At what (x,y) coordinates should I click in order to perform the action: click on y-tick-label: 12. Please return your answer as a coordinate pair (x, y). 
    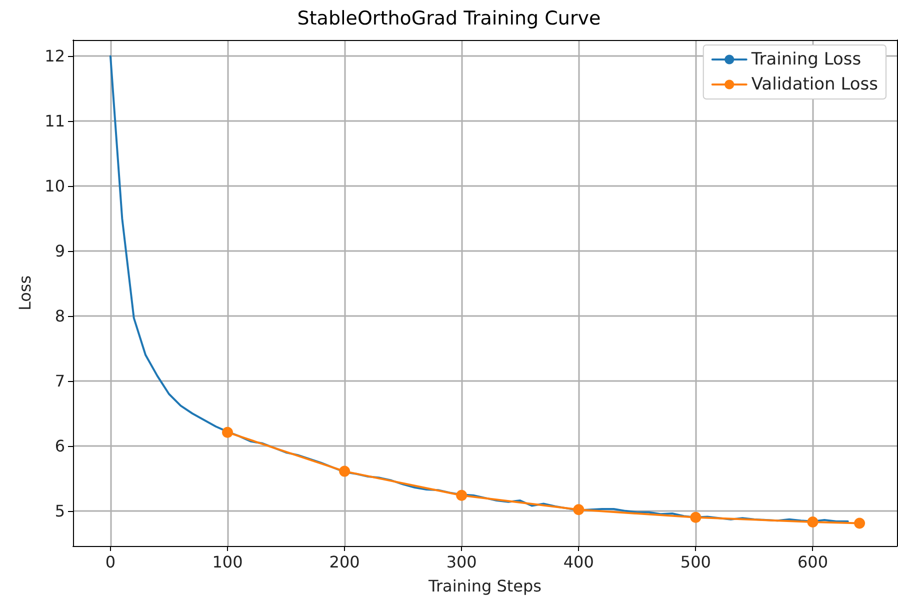
    Looking at the image, I should click on (54, 56).